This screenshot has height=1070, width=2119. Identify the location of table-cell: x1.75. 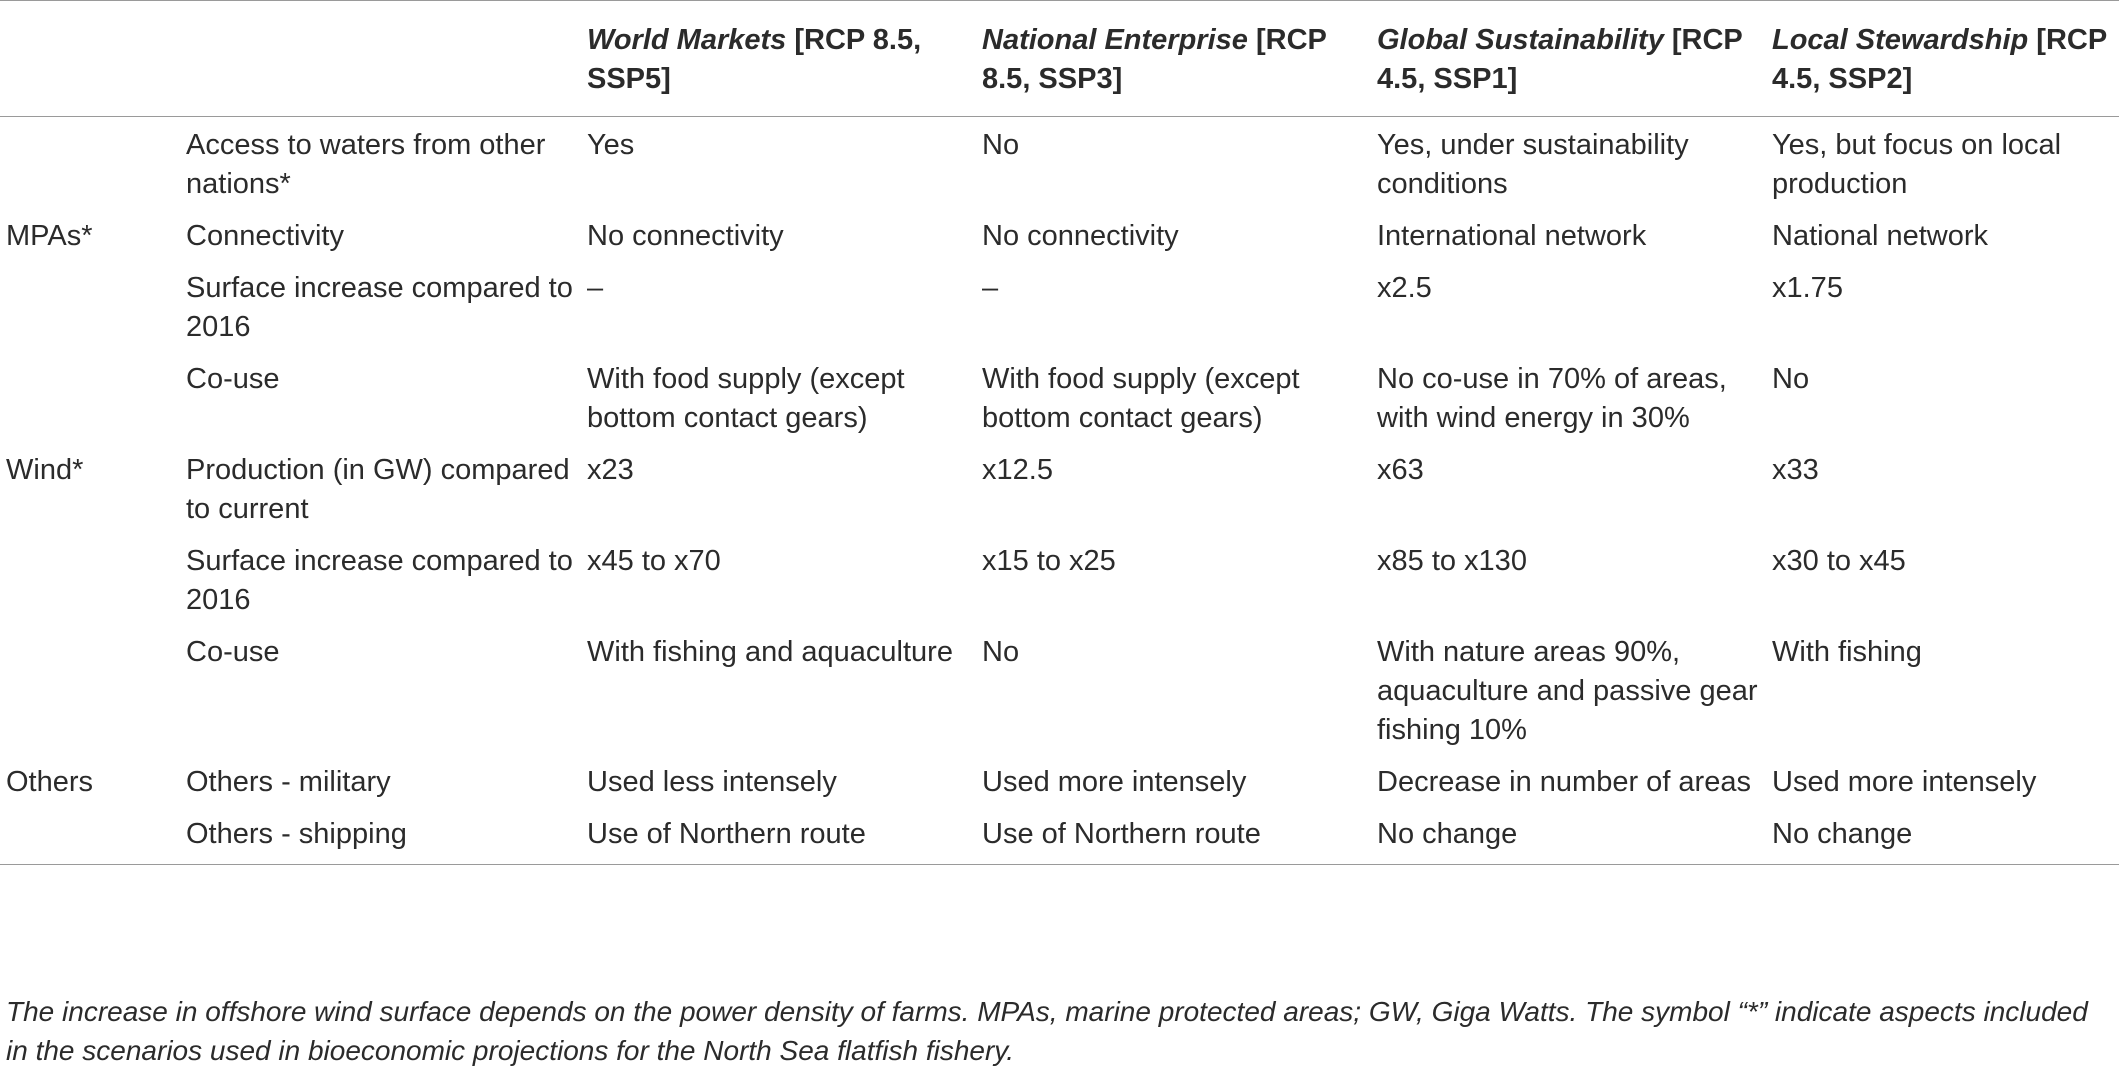
(1807, 288).